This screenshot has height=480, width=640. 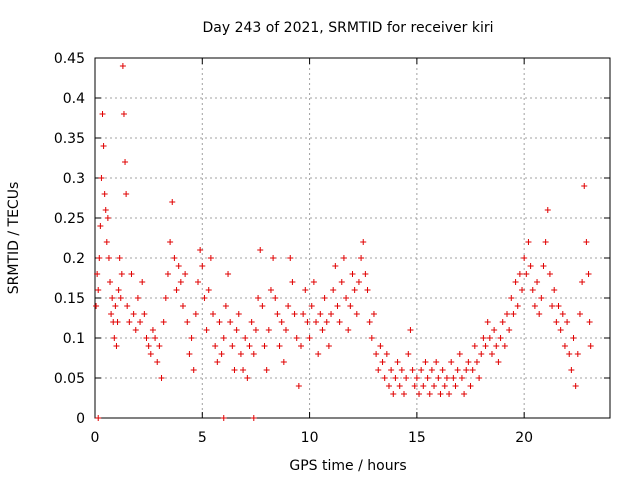 What do you see at coordinates (69, 219) in the screenshot?
I see `y-tick-label: 0.25` at bounding box center [69, 219].